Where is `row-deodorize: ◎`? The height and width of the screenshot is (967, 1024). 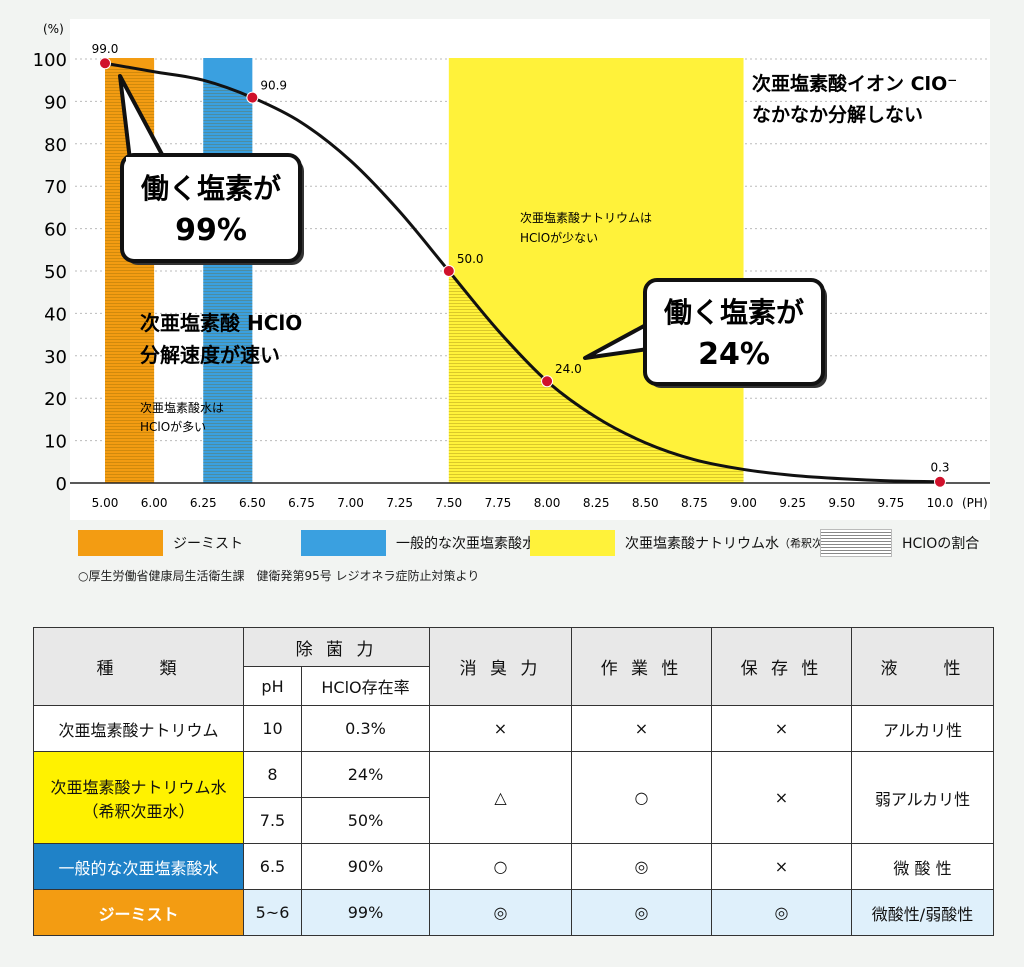 row-deodorize: ◎ is located at coordinates (500, 912).